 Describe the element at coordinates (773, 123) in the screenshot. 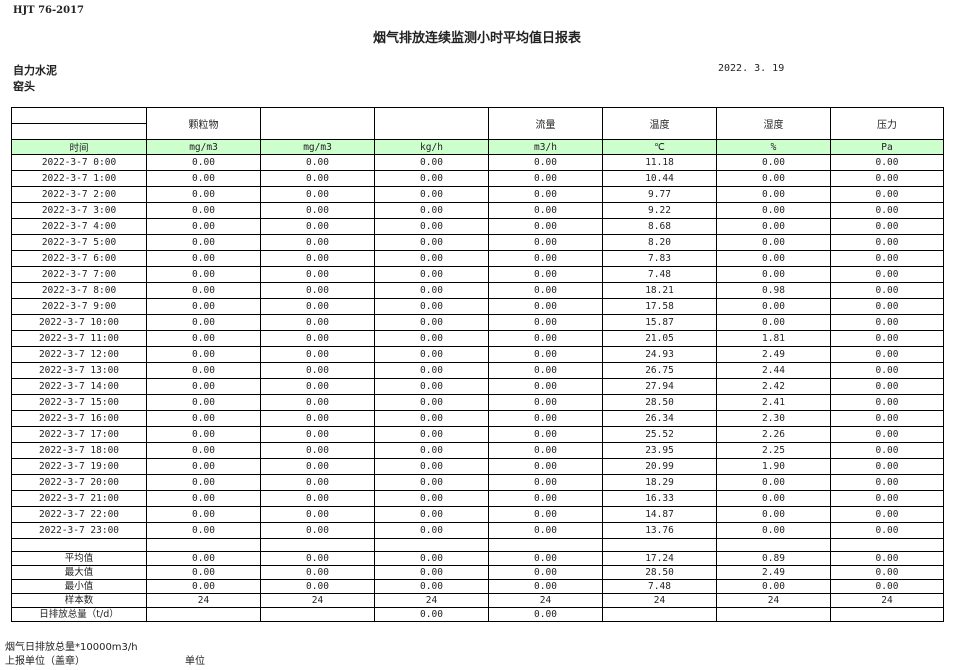

I see `column-header: 湿度` at that location.